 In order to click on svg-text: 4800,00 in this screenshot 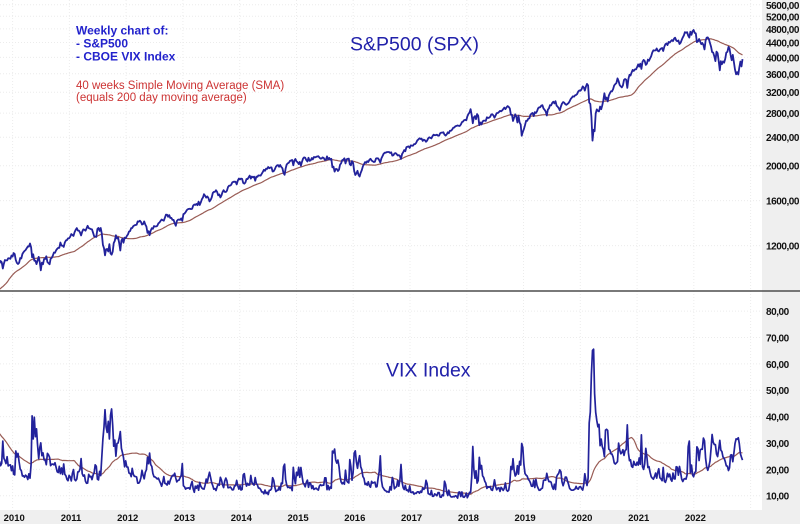, I will do `click(783, 30)`.